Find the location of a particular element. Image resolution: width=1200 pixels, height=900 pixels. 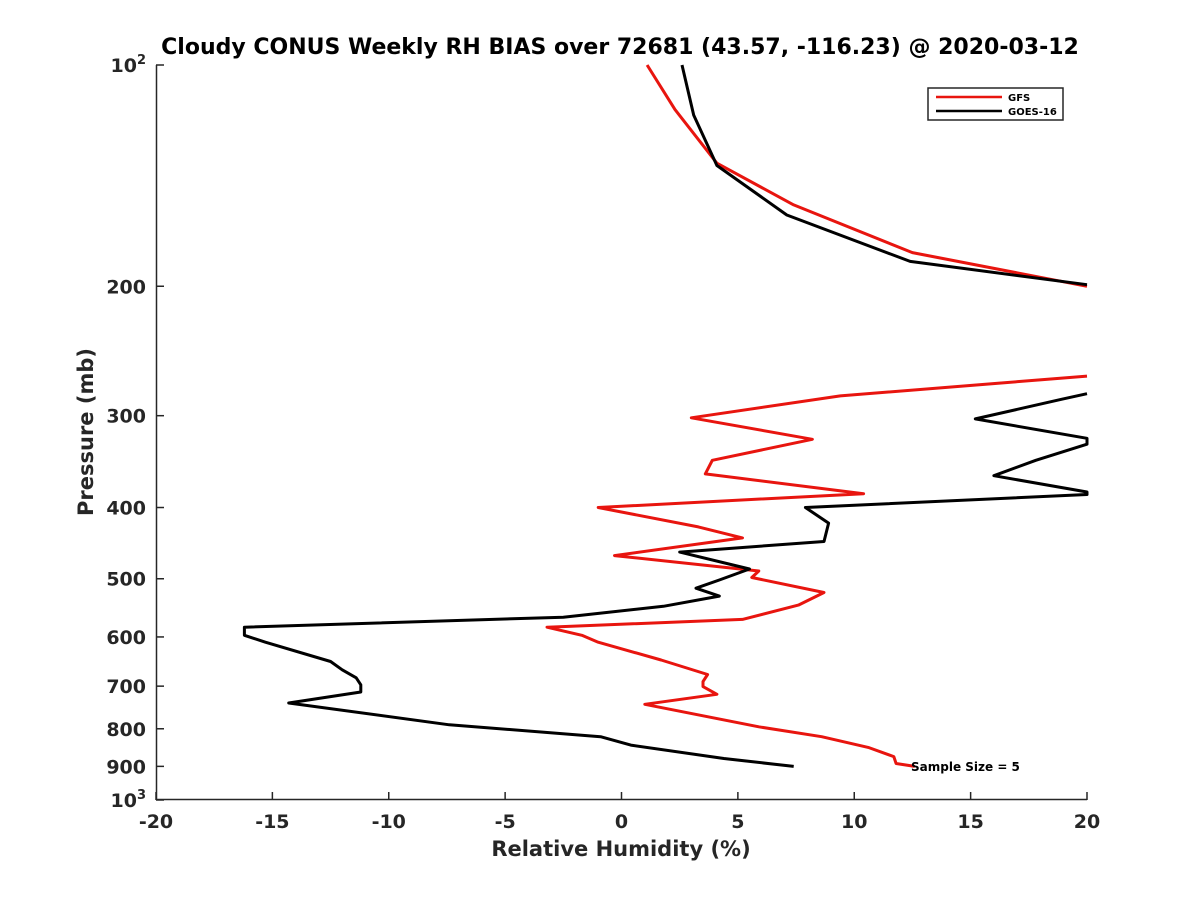

x-tick-label: -10 is located at coordinates (389, 822).